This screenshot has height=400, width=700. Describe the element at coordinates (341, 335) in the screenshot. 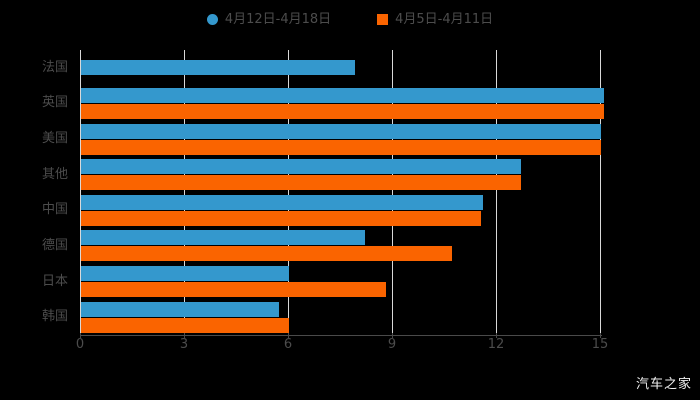

I see `x-axis-line` at that location.